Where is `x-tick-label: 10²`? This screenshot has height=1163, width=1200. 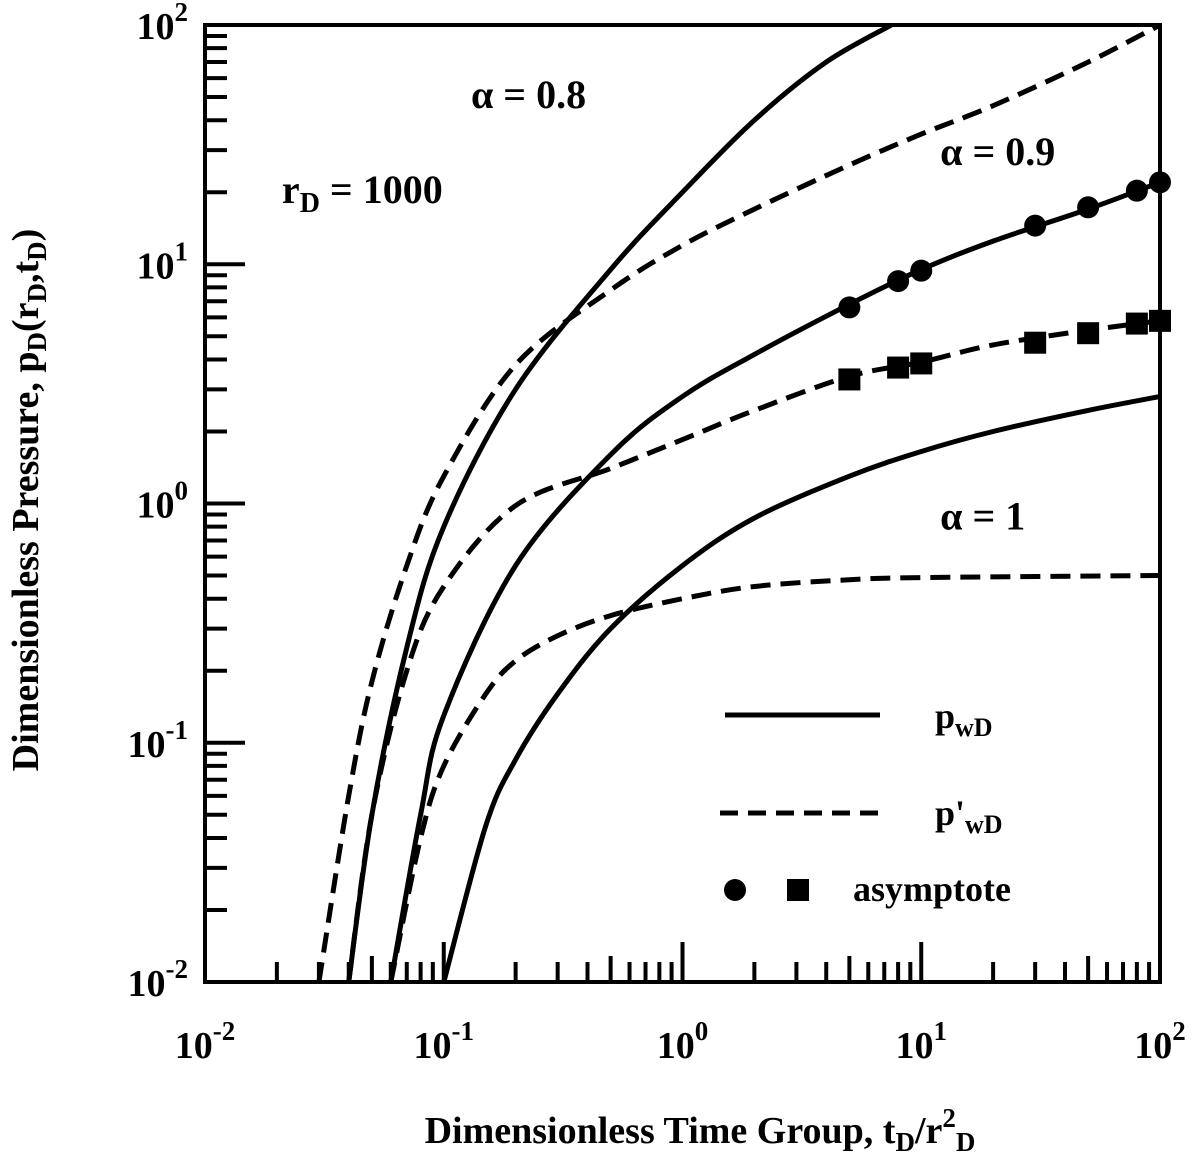
x-tick-label: 10² is located at coordinates (1160, 1041).